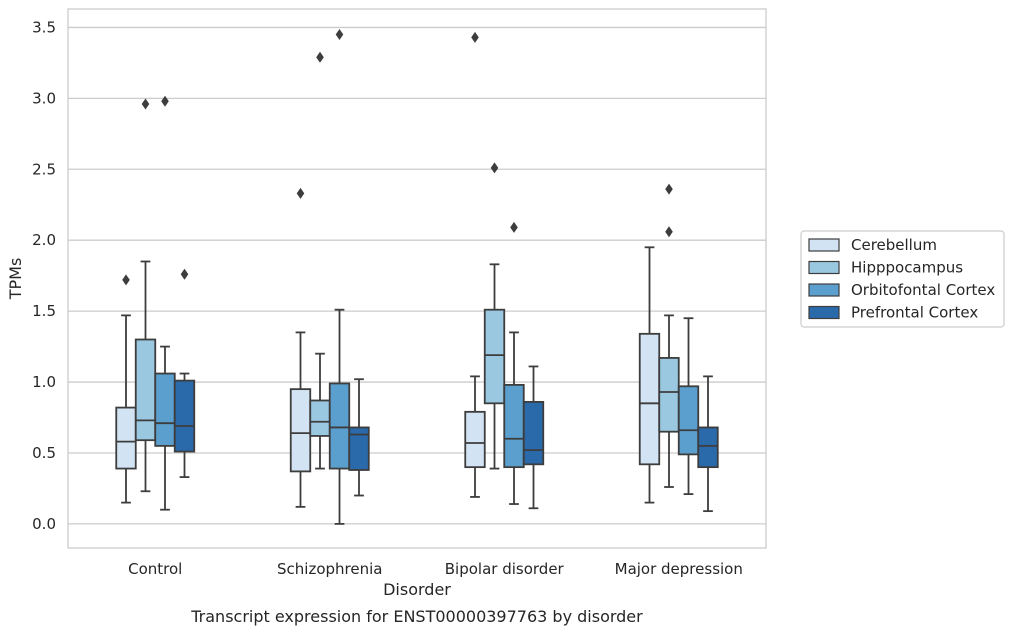 This screenshot has width=1014, height=634. I want to click on x-tick-label: Schizophrenia, so click(329, 569).